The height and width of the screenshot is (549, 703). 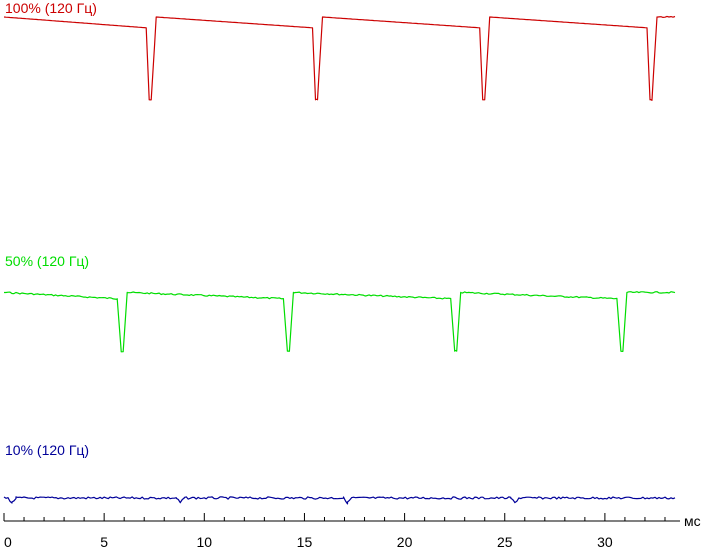 I want to click on x-tick-label: 0, so click(x=8, y=541).